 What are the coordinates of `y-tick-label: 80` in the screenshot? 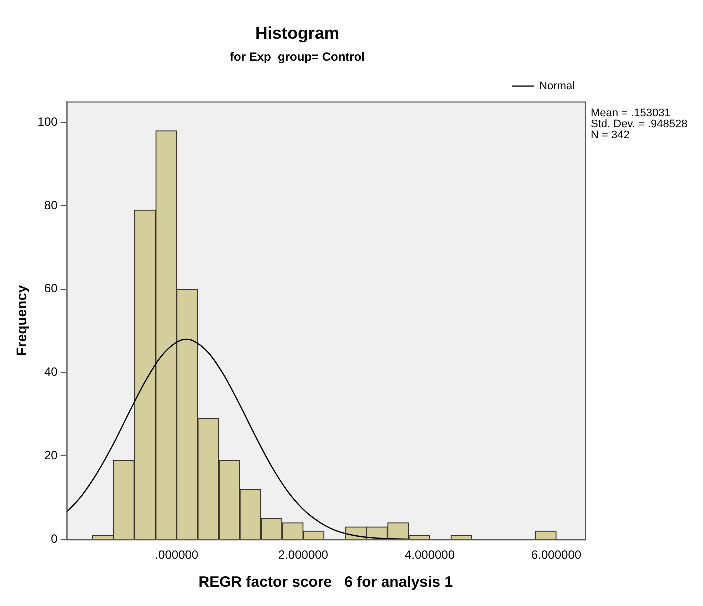 It's located at (51, 205).